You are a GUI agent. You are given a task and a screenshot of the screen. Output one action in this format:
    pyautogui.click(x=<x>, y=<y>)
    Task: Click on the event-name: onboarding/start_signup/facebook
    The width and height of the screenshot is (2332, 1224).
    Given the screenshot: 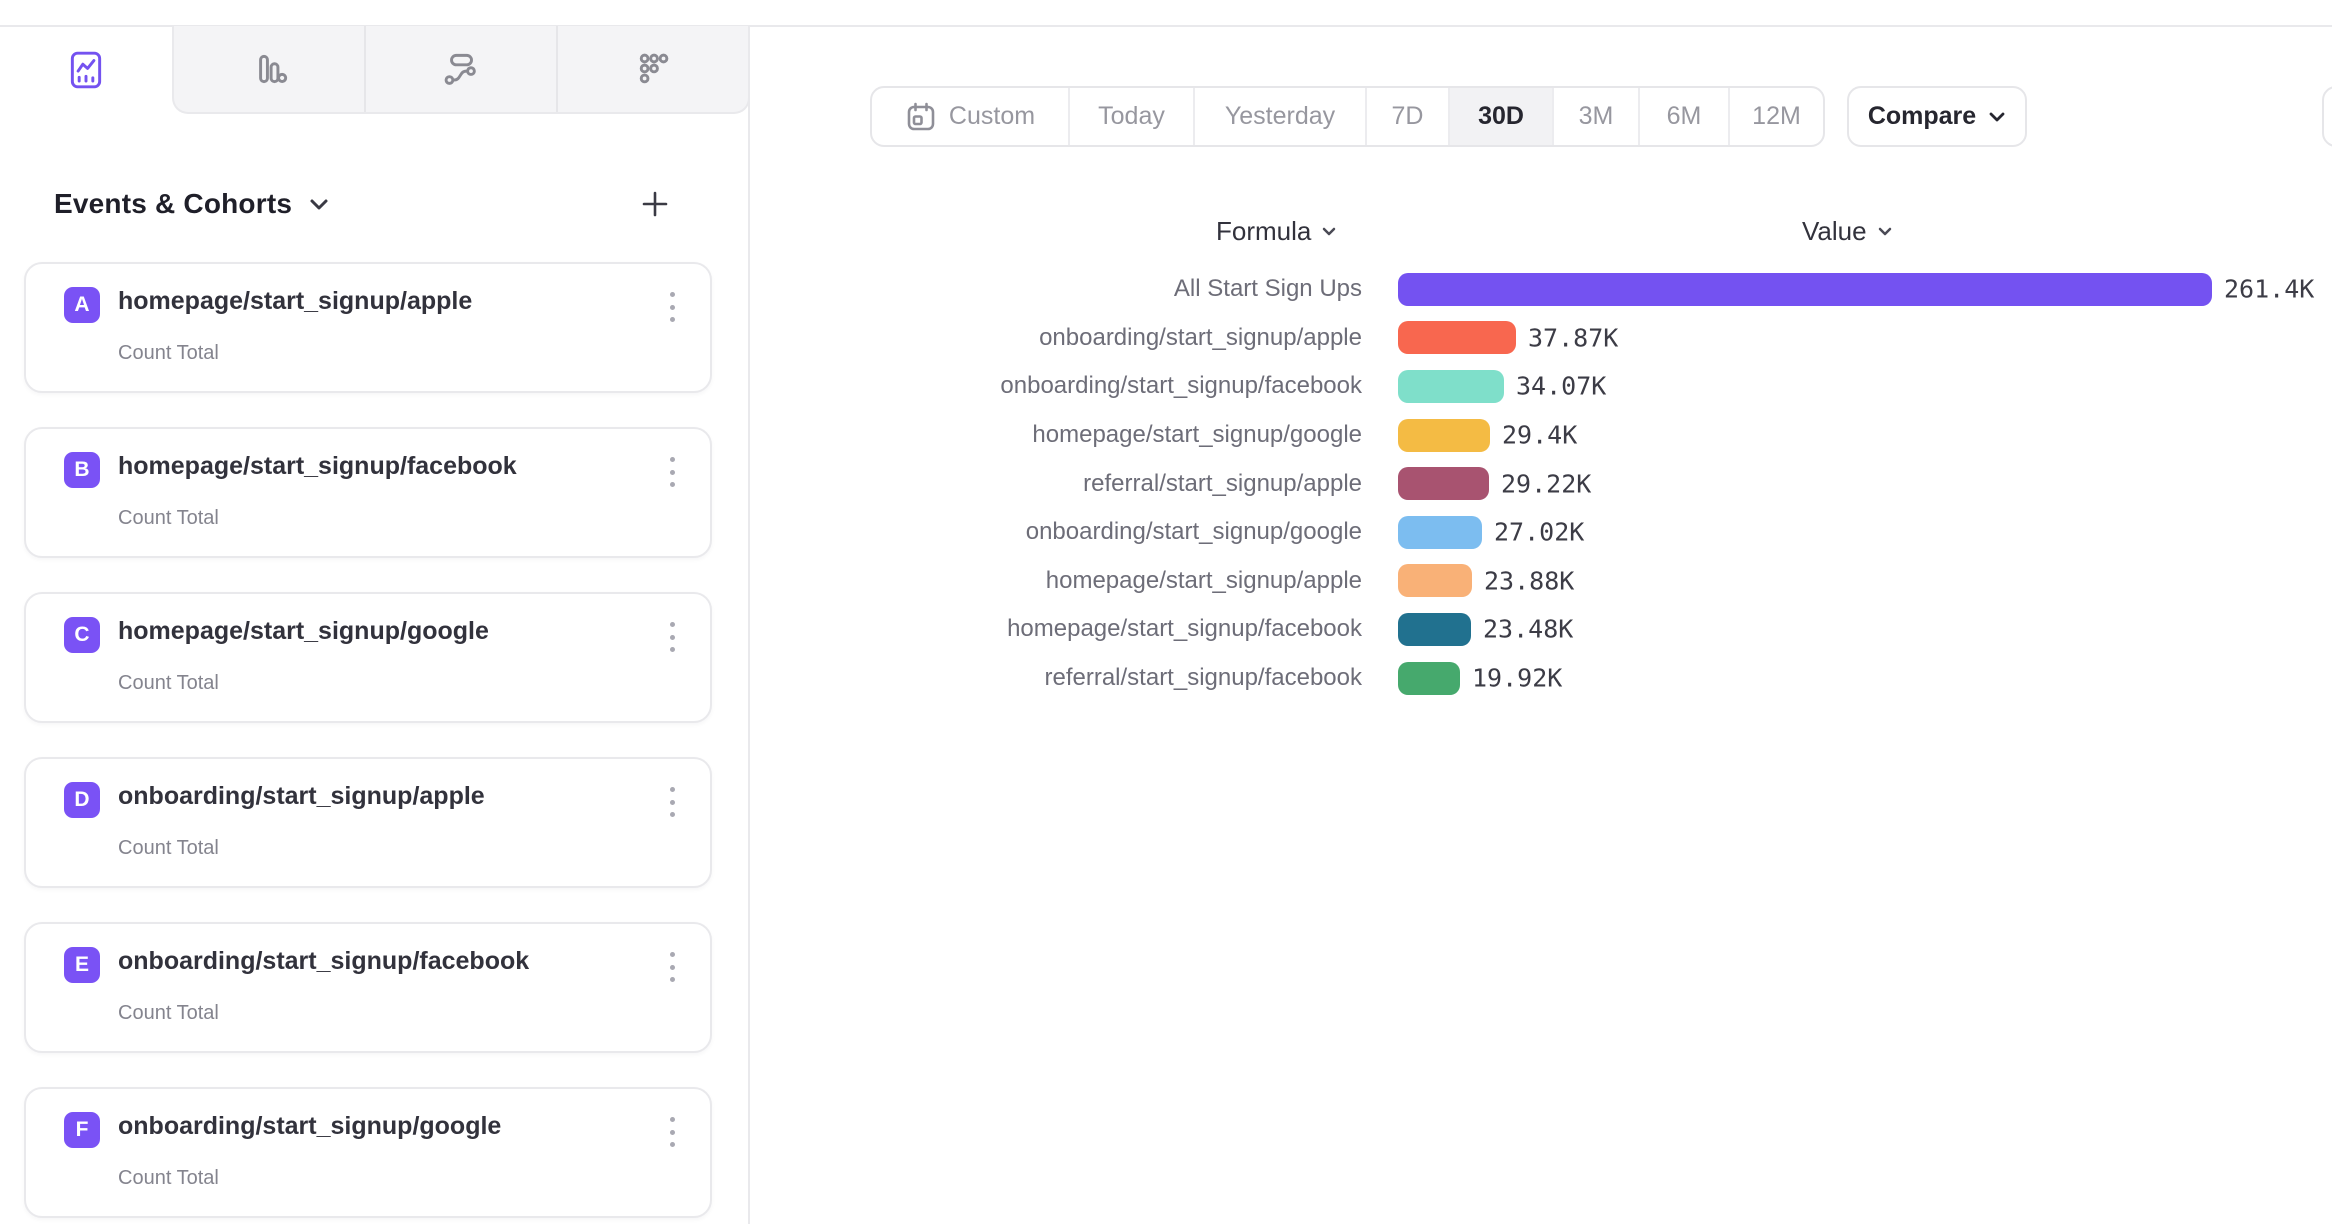 What is the action you would take?
    pyautogui.click(x=324, y=961)
    